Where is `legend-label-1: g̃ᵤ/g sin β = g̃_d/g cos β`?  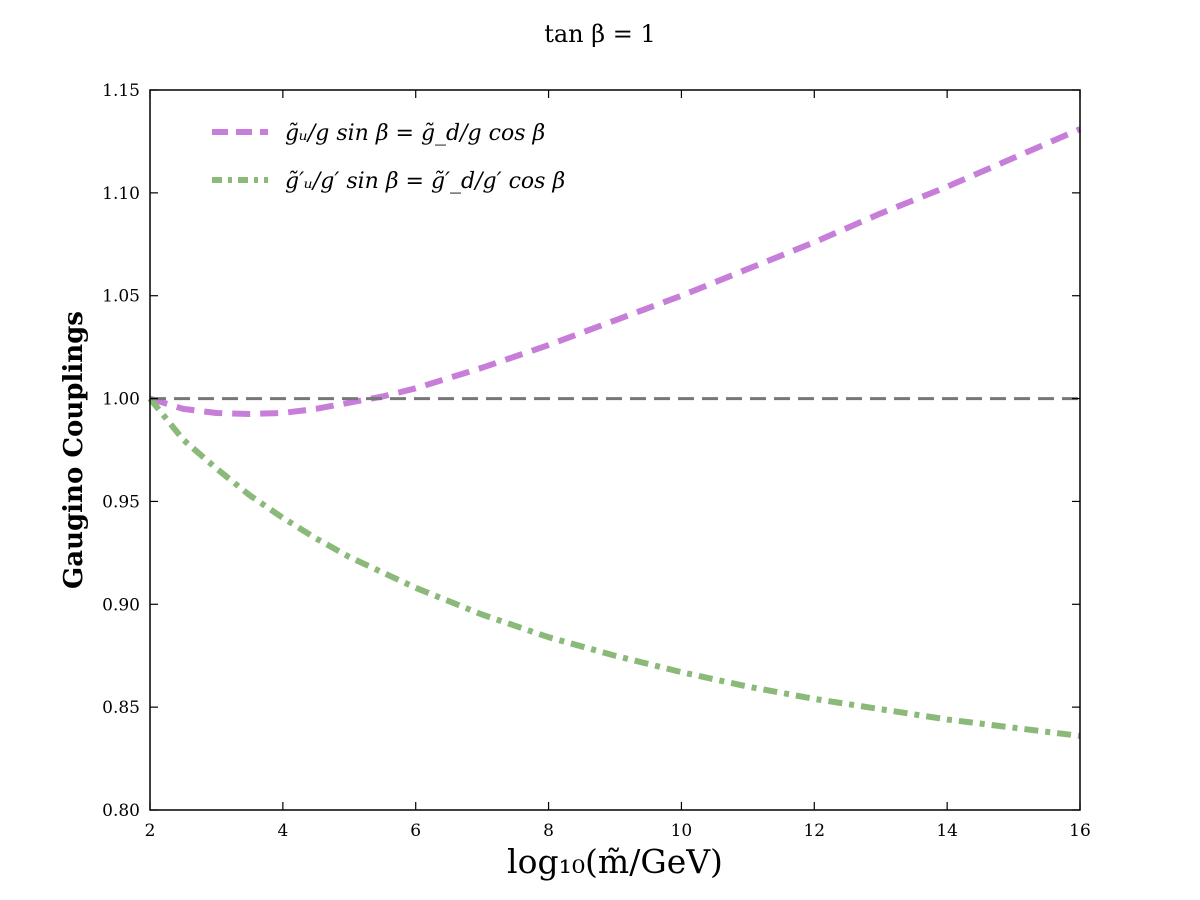
legend-label-1: g̃ᵤ/g sin β = g̃_d/g cos β is located at coordinates (415, 133).